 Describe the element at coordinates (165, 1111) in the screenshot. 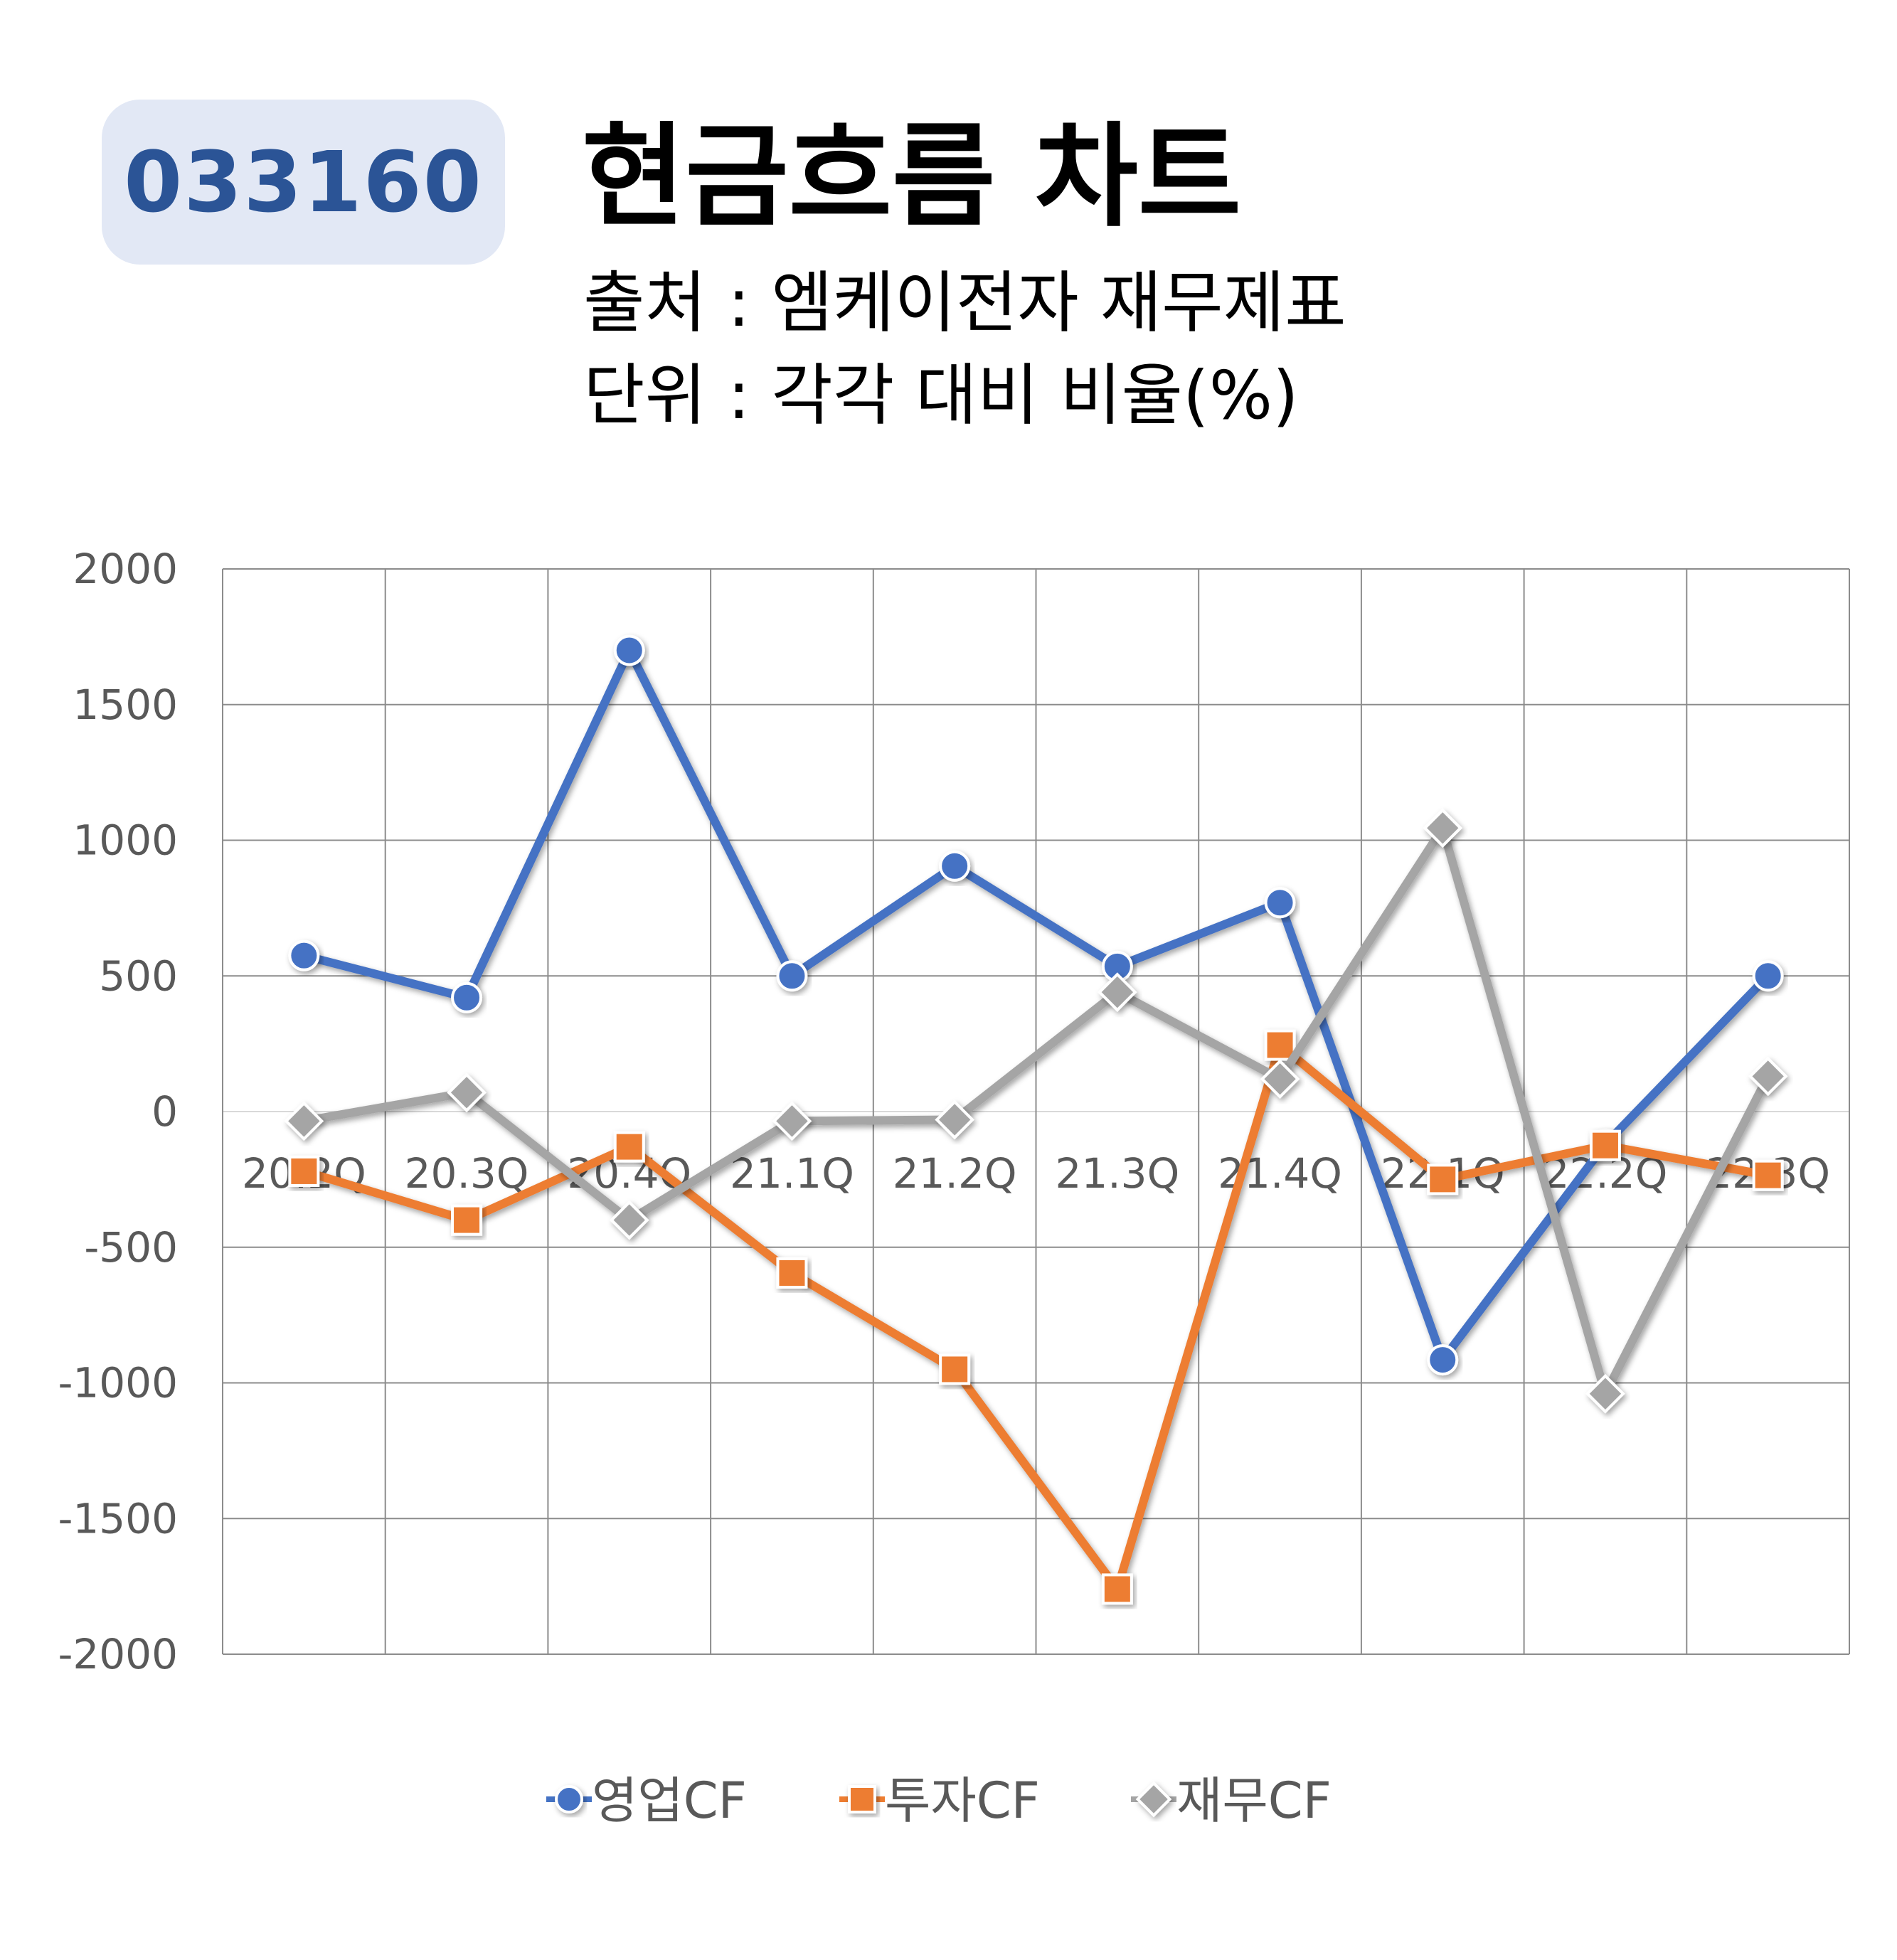

I see `y-tick-label: 0` at that location.